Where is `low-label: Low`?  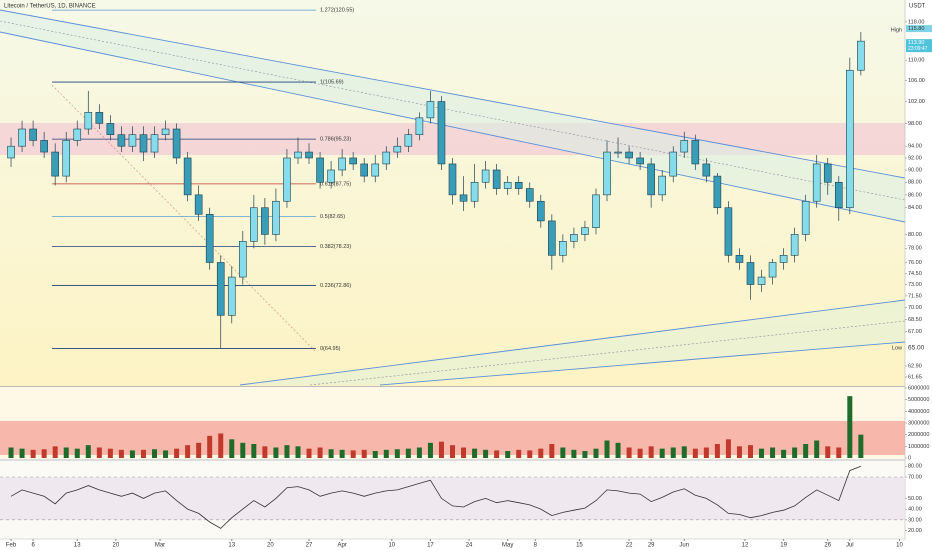 low-label: Low is located at coordinates (897, 348).